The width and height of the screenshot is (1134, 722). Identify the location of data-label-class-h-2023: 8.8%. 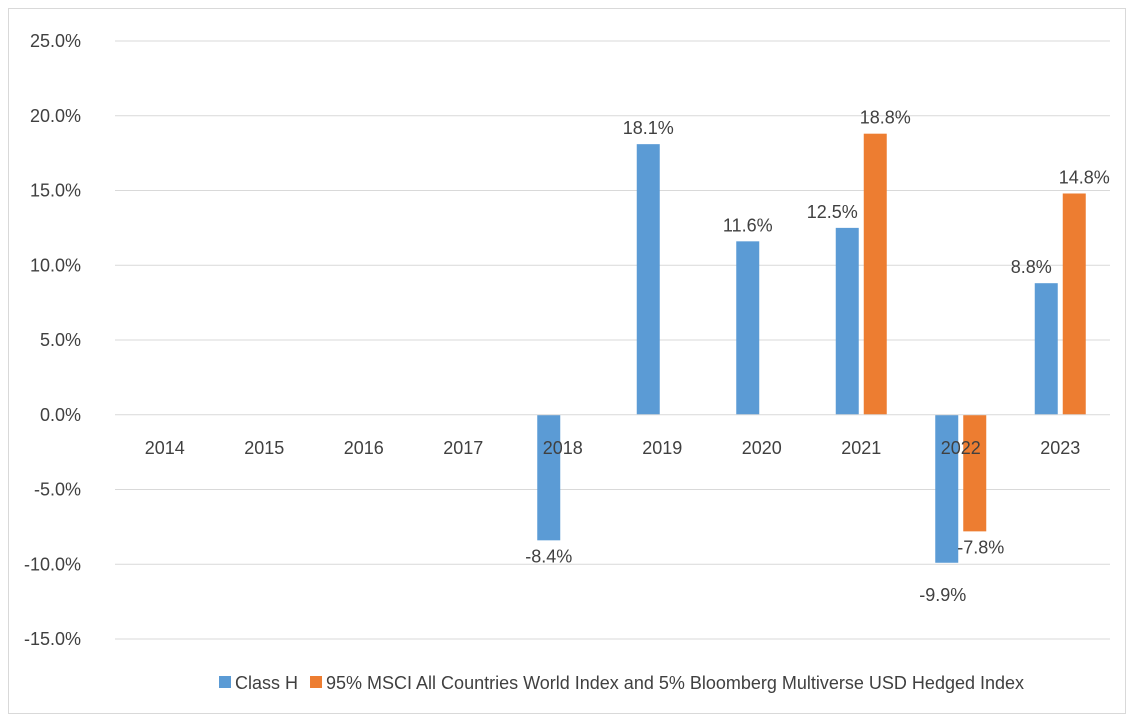
(1031, 267).